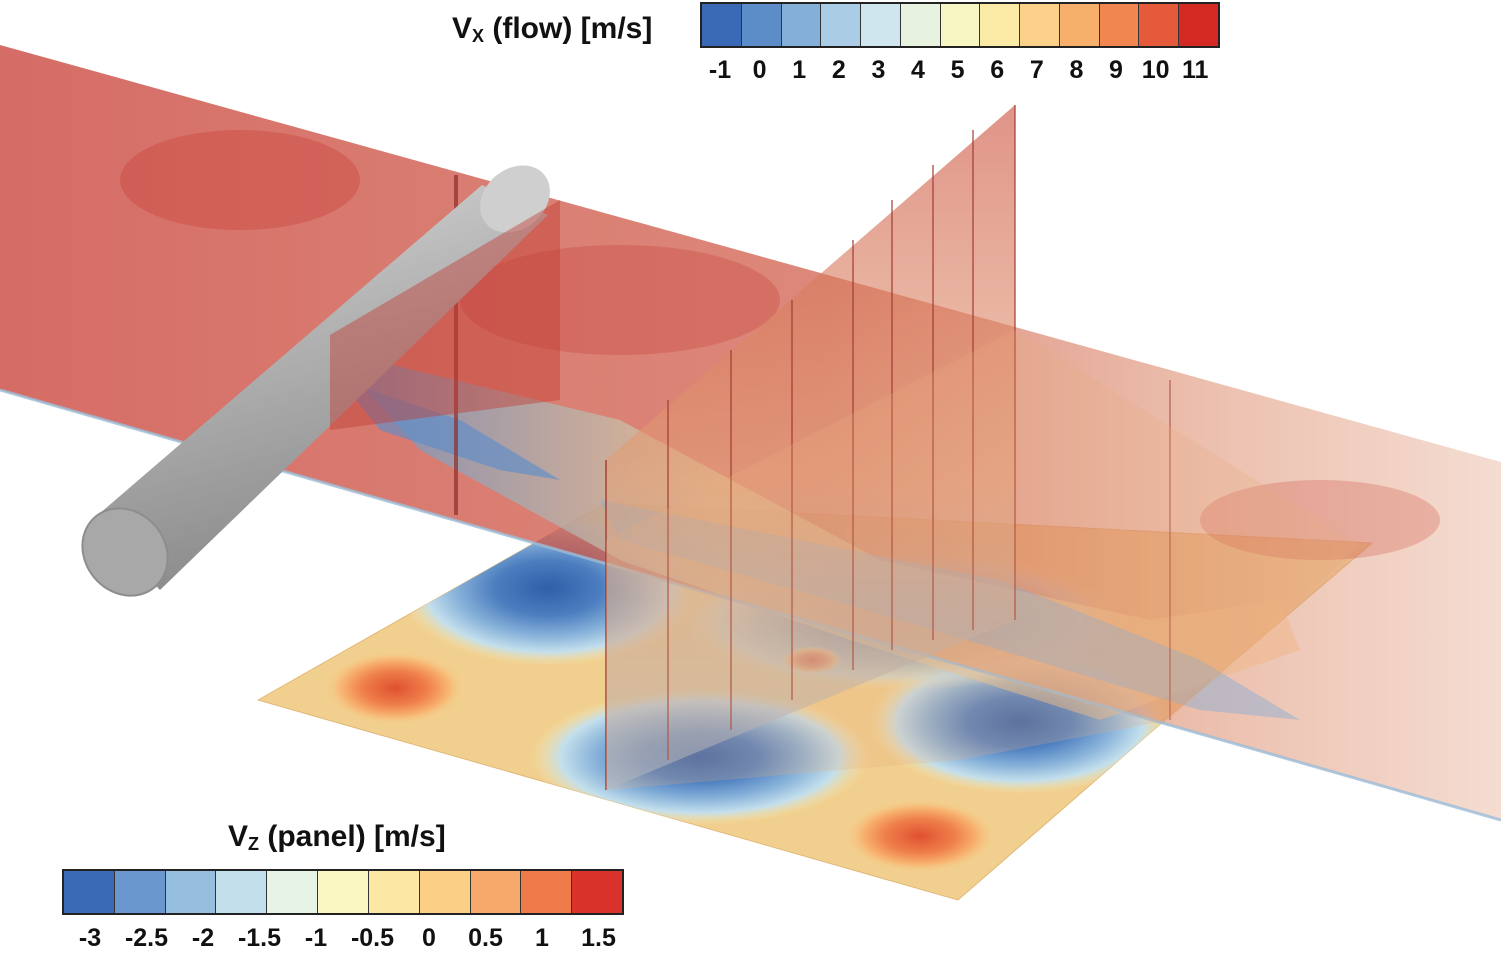 This screenshot has width=1501, height=953. I want to click on flow-colorbar-title: VX (flow) [m/s], so click(552, 29).